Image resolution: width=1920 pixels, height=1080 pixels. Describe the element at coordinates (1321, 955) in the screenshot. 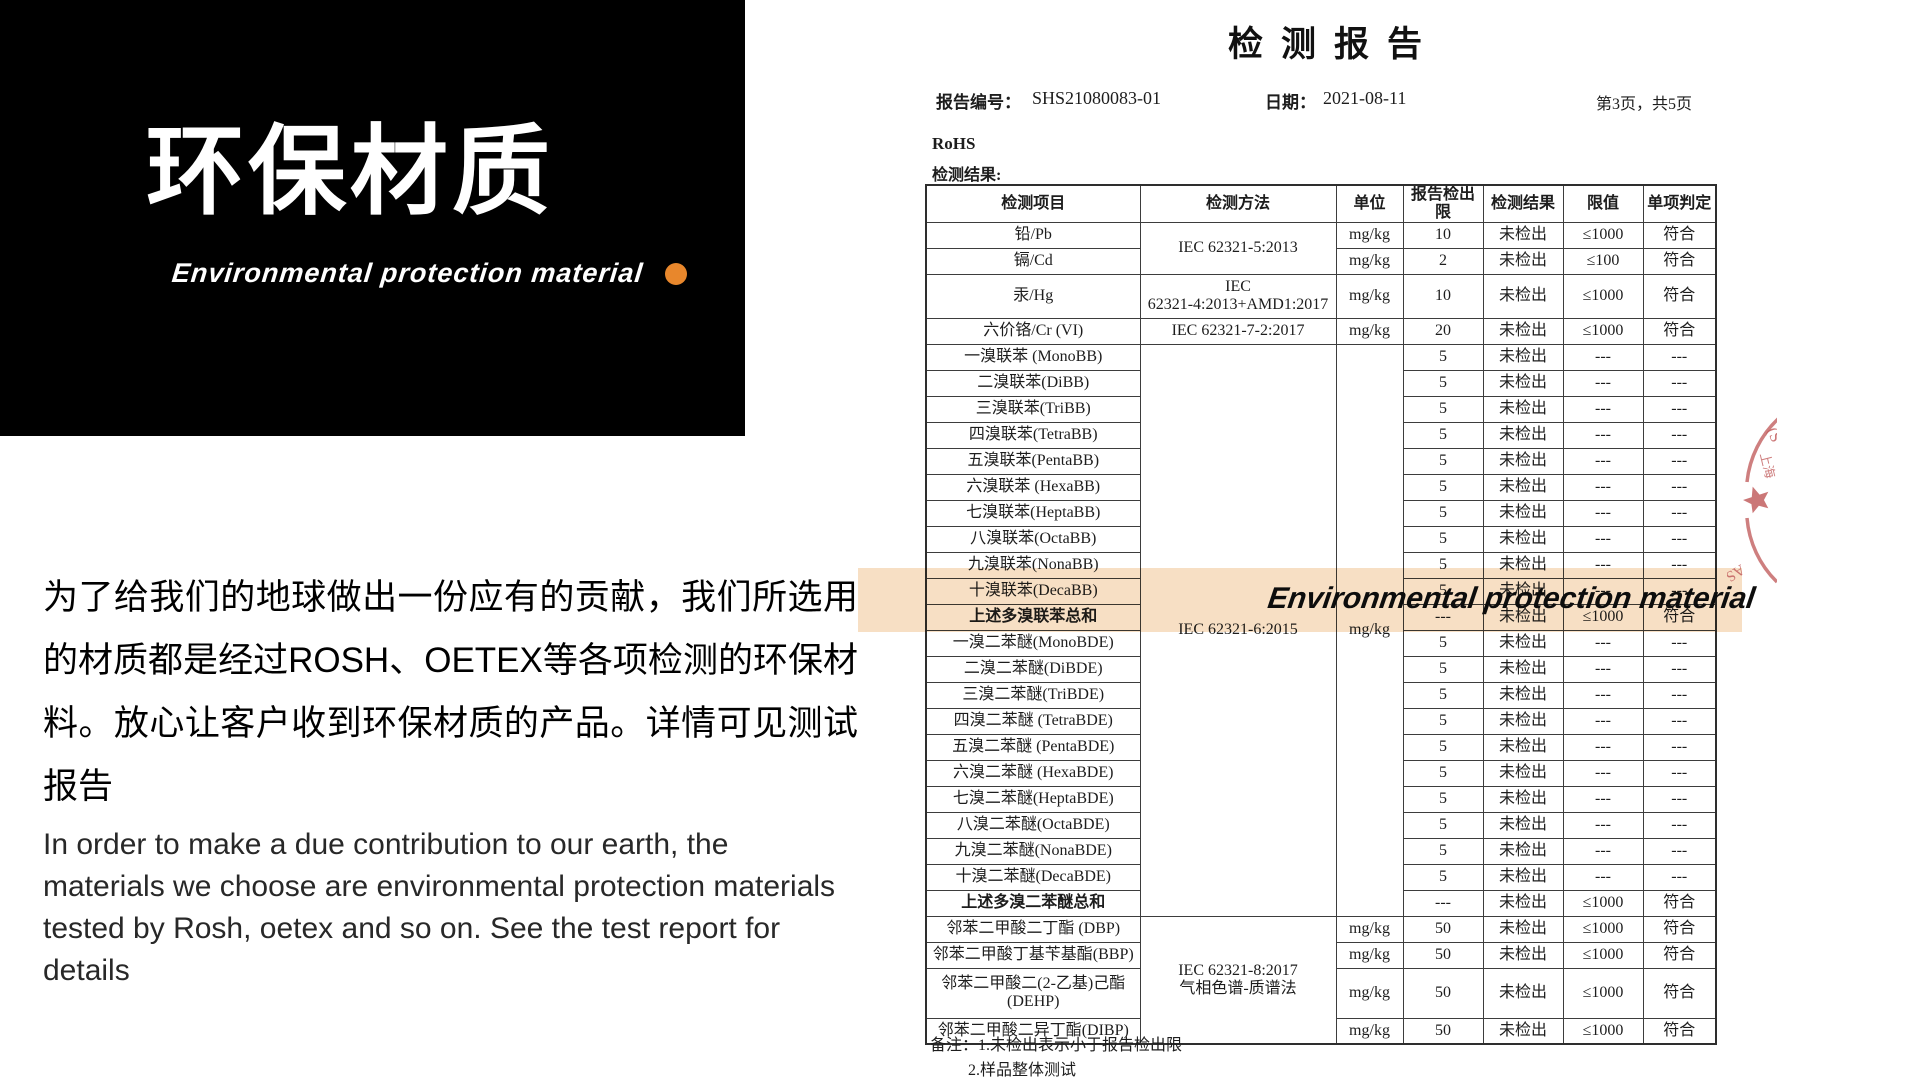

I see `table-row: 邻苯二甲酸丁基苄基酯(BBP) mg/kg 50 未检出 ≤1000 符合` at that location.